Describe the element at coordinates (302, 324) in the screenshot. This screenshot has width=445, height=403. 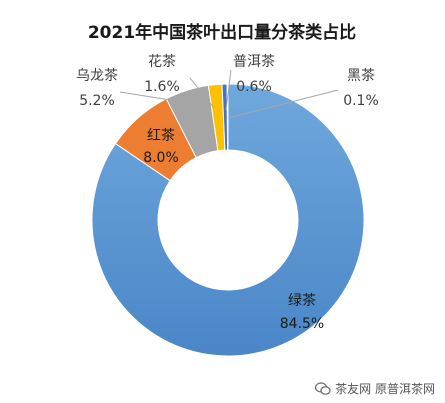
I see `slice-value-label-0: 84.5%` at that location.